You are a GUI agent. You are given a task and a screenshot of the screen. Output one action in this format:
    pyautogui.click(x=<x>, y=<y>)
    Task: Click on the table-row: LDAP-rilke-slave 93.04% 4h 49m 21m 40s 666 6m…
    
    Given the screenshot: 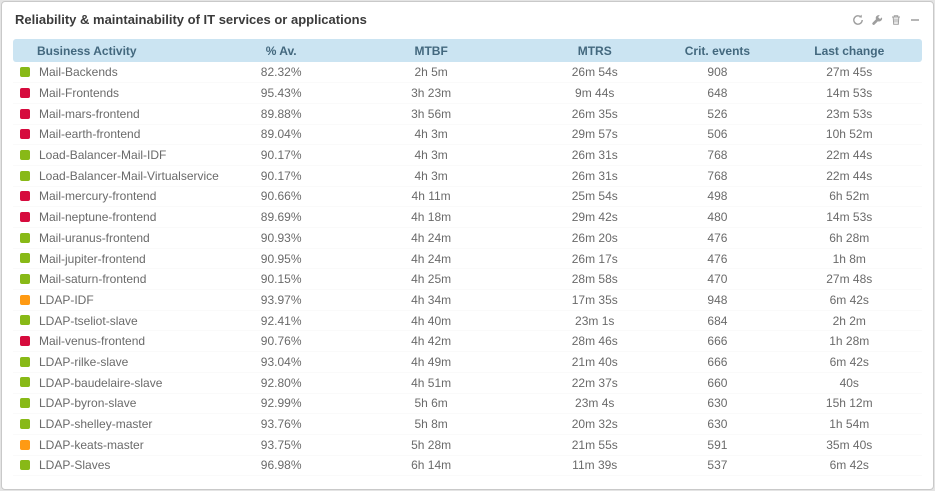 What is the action you would take?
    pyautogui.click(x=467, y=362)
    